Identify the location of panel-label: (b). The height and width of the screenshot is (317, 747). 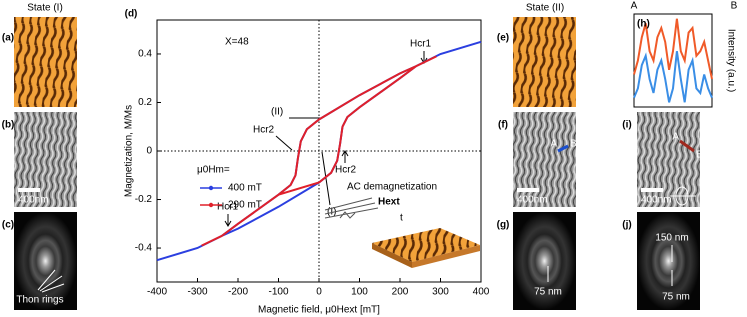
(8, 125).